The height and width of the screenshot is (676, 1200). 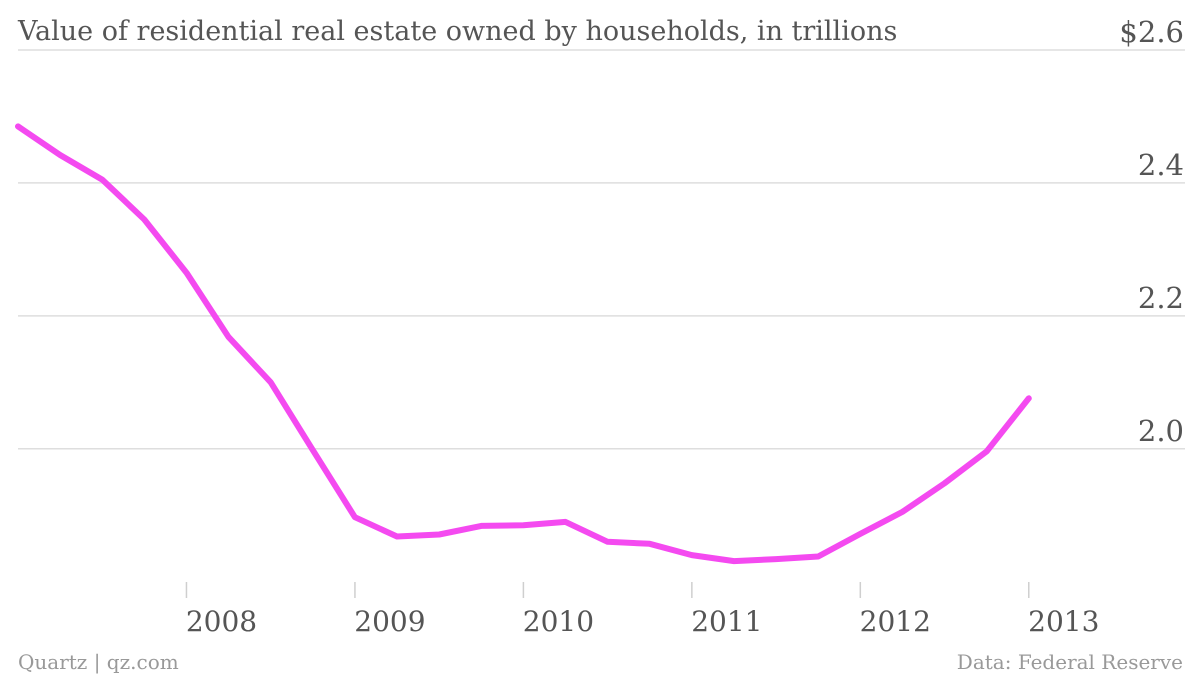 I want to click on x-tick-label: 2008, so click(x=221, y=621).